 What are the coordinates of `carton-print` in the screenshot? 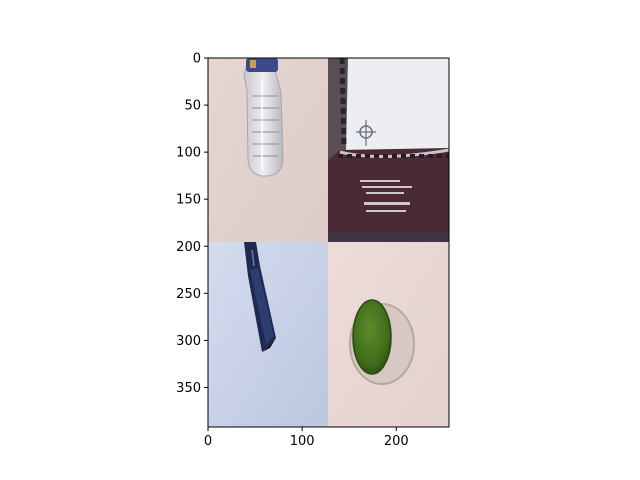 It's located at (386, 196).